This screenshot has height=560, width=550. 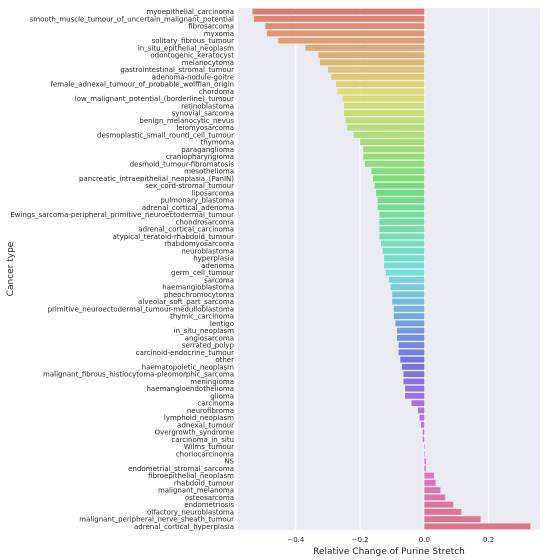 I want to click on y-tick-label: pheochromocytoma, so click(x=199, y=295).